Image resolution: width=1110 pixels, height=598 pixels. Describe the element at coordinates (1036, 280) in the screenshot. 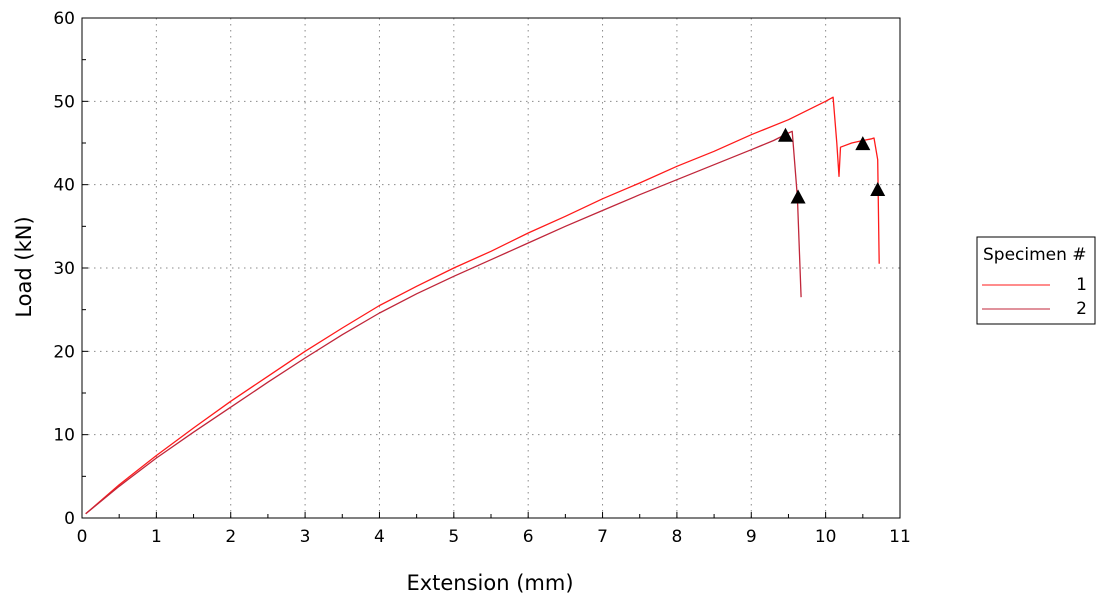

I see `legend: Specimen # 1 2` at that location.